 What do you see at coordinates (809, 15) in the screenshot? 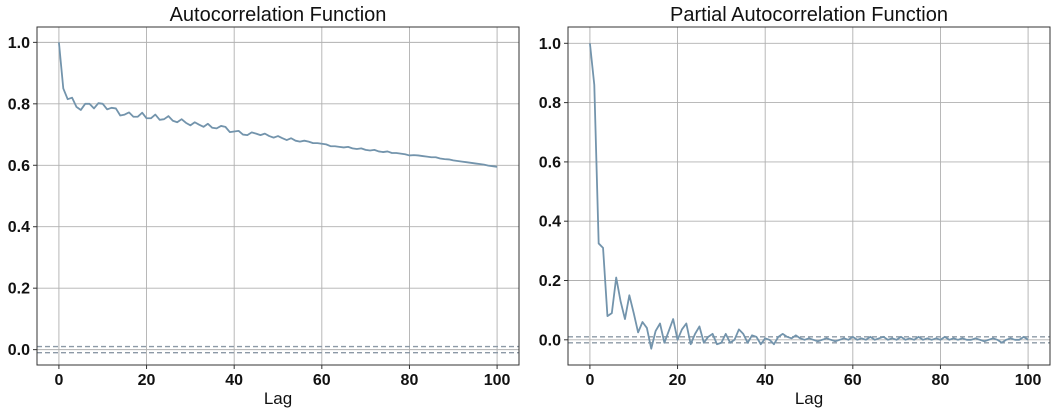
I see `pacf-title: Partial Autocorrelation Function` at bounding box center [809, 15].